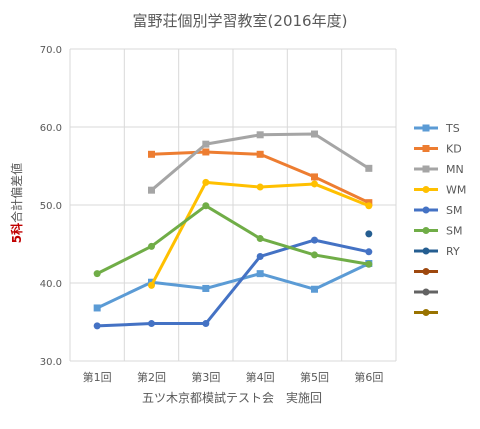 The width and height of the screenshot is (480, 429). Describe the element at coordinates (440, 190) in the screenshot. I see `legend-item: WM` at that location.